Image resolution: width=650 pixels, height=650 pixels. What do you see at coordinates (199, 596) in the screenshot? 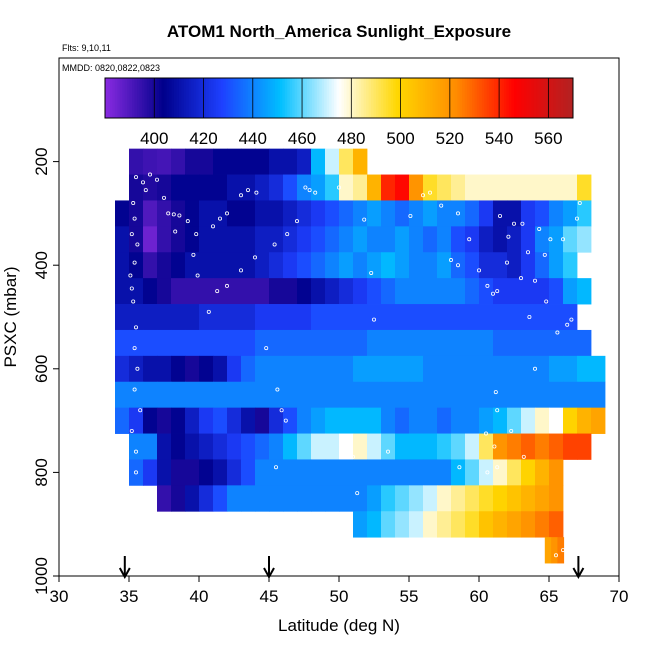
I see `x-tick-label: 40` at bounding box center [199, 596].